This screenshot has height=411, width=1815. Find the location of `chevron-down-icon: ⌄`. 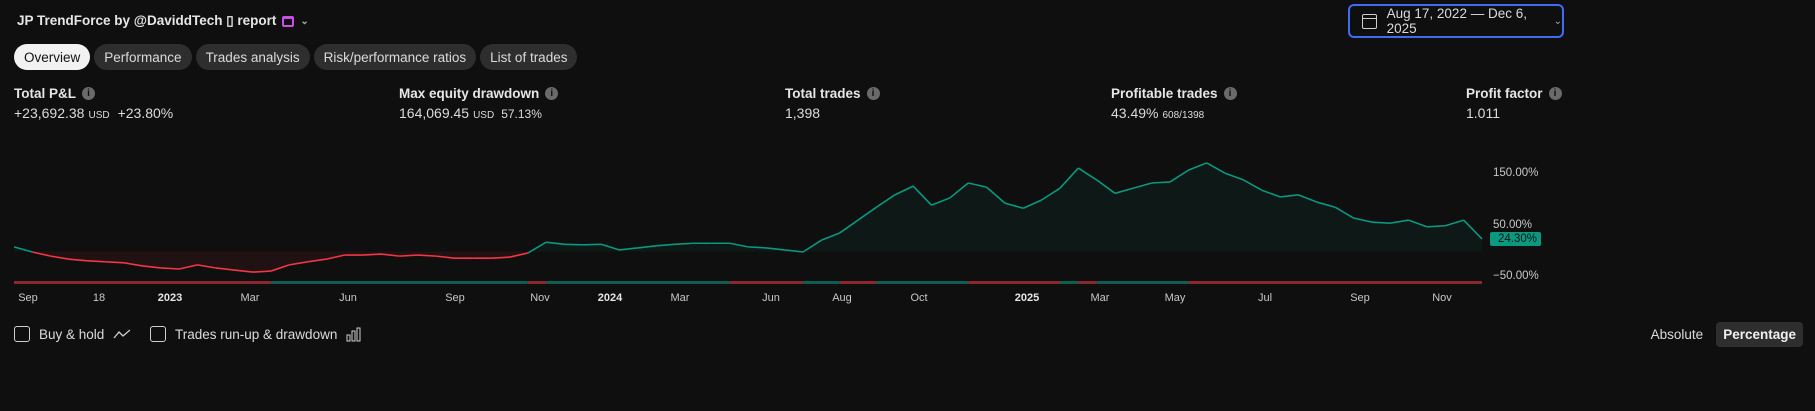

chevron-down-icon: ⌄ is located at coordinates (304, 21).